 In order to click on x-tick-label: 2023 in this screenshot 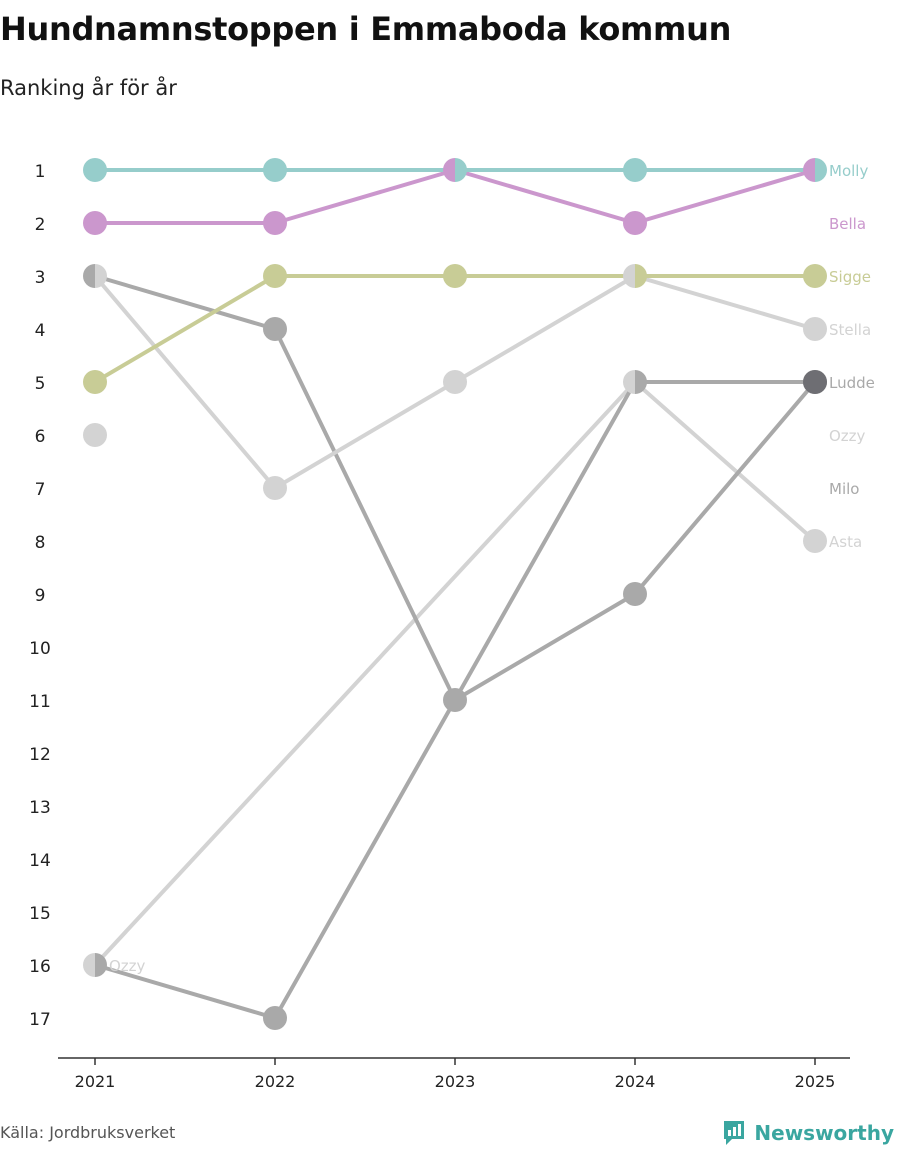, I will do `click(455, 1081)`.